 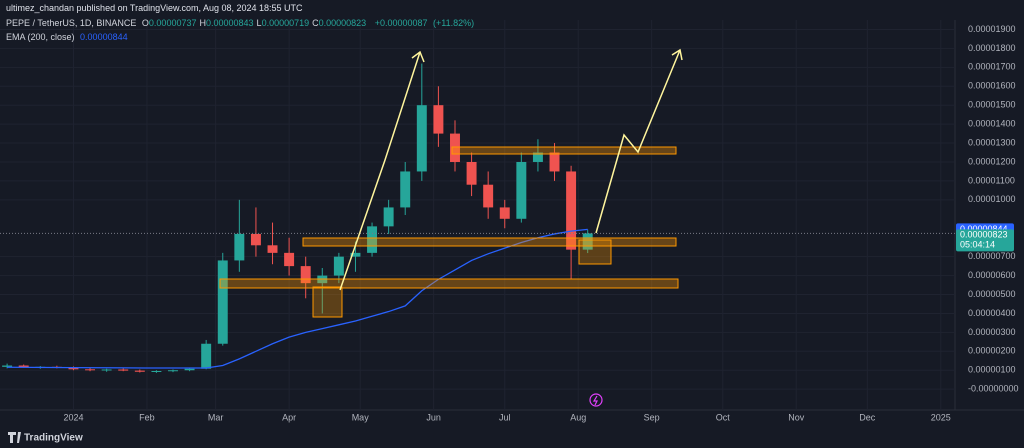 What do you see at coordinates (172, 23) in the screenshot?
I see `ohlc-value: 0.00000737` at bounding box center [172, 23].